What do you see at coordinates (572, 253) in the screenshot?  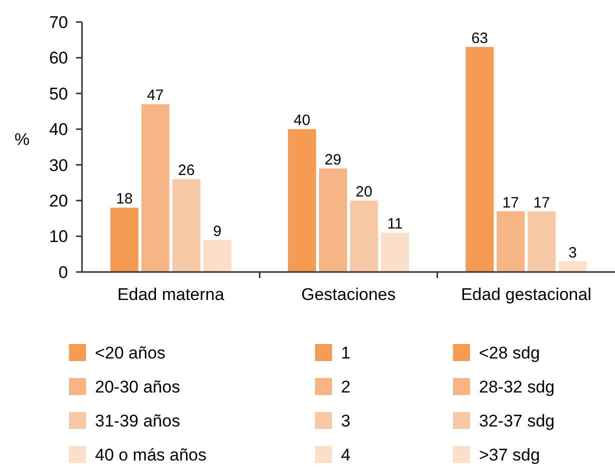 I see `data-label: 3` at bounding box center [572, 253].